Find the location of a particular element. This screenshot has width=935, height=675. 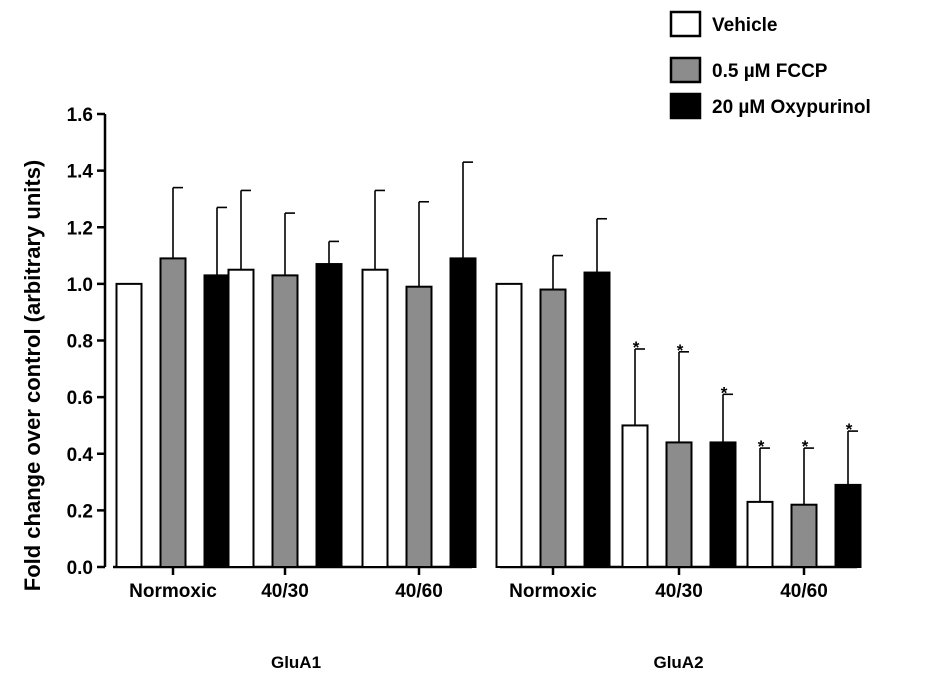

y-tick-label: 0.6 is located at coordinates (80, 398).